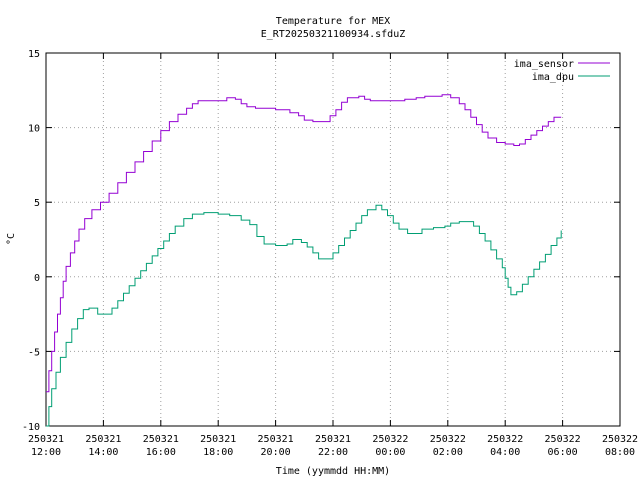 This screenshot has width=640, height=480. What do you see at coordinates (333, 21) in the screenshot?
I see `chart-title: Temperature for MEX` at bounding box center [333, 21].